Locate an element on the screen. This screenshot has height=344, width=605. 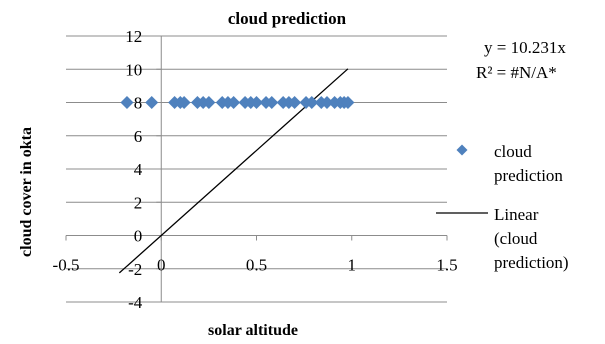
legend-label-linear: Linear is located at coordinates (516, 214).